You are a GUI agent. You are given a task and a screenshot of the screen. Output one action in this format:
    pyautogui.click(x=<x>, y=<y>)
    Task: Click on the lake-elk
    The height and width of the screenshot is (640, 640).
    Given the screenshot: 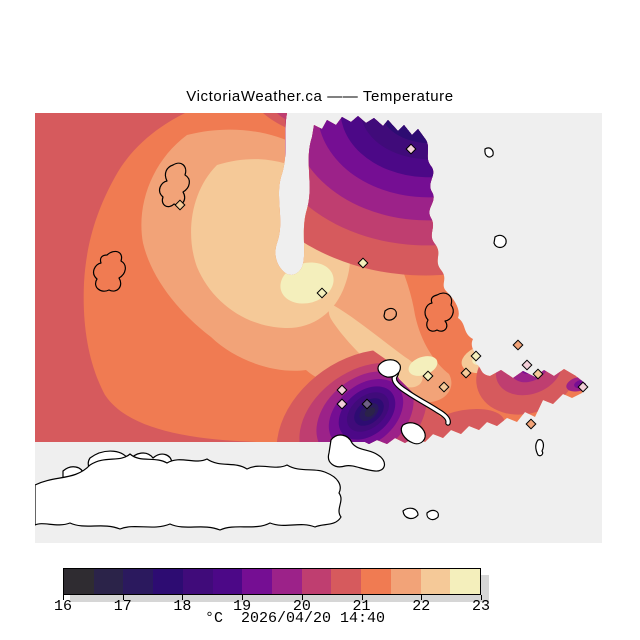 What is the action you would take?
    pyautogui.click(x=439, y=312)
    